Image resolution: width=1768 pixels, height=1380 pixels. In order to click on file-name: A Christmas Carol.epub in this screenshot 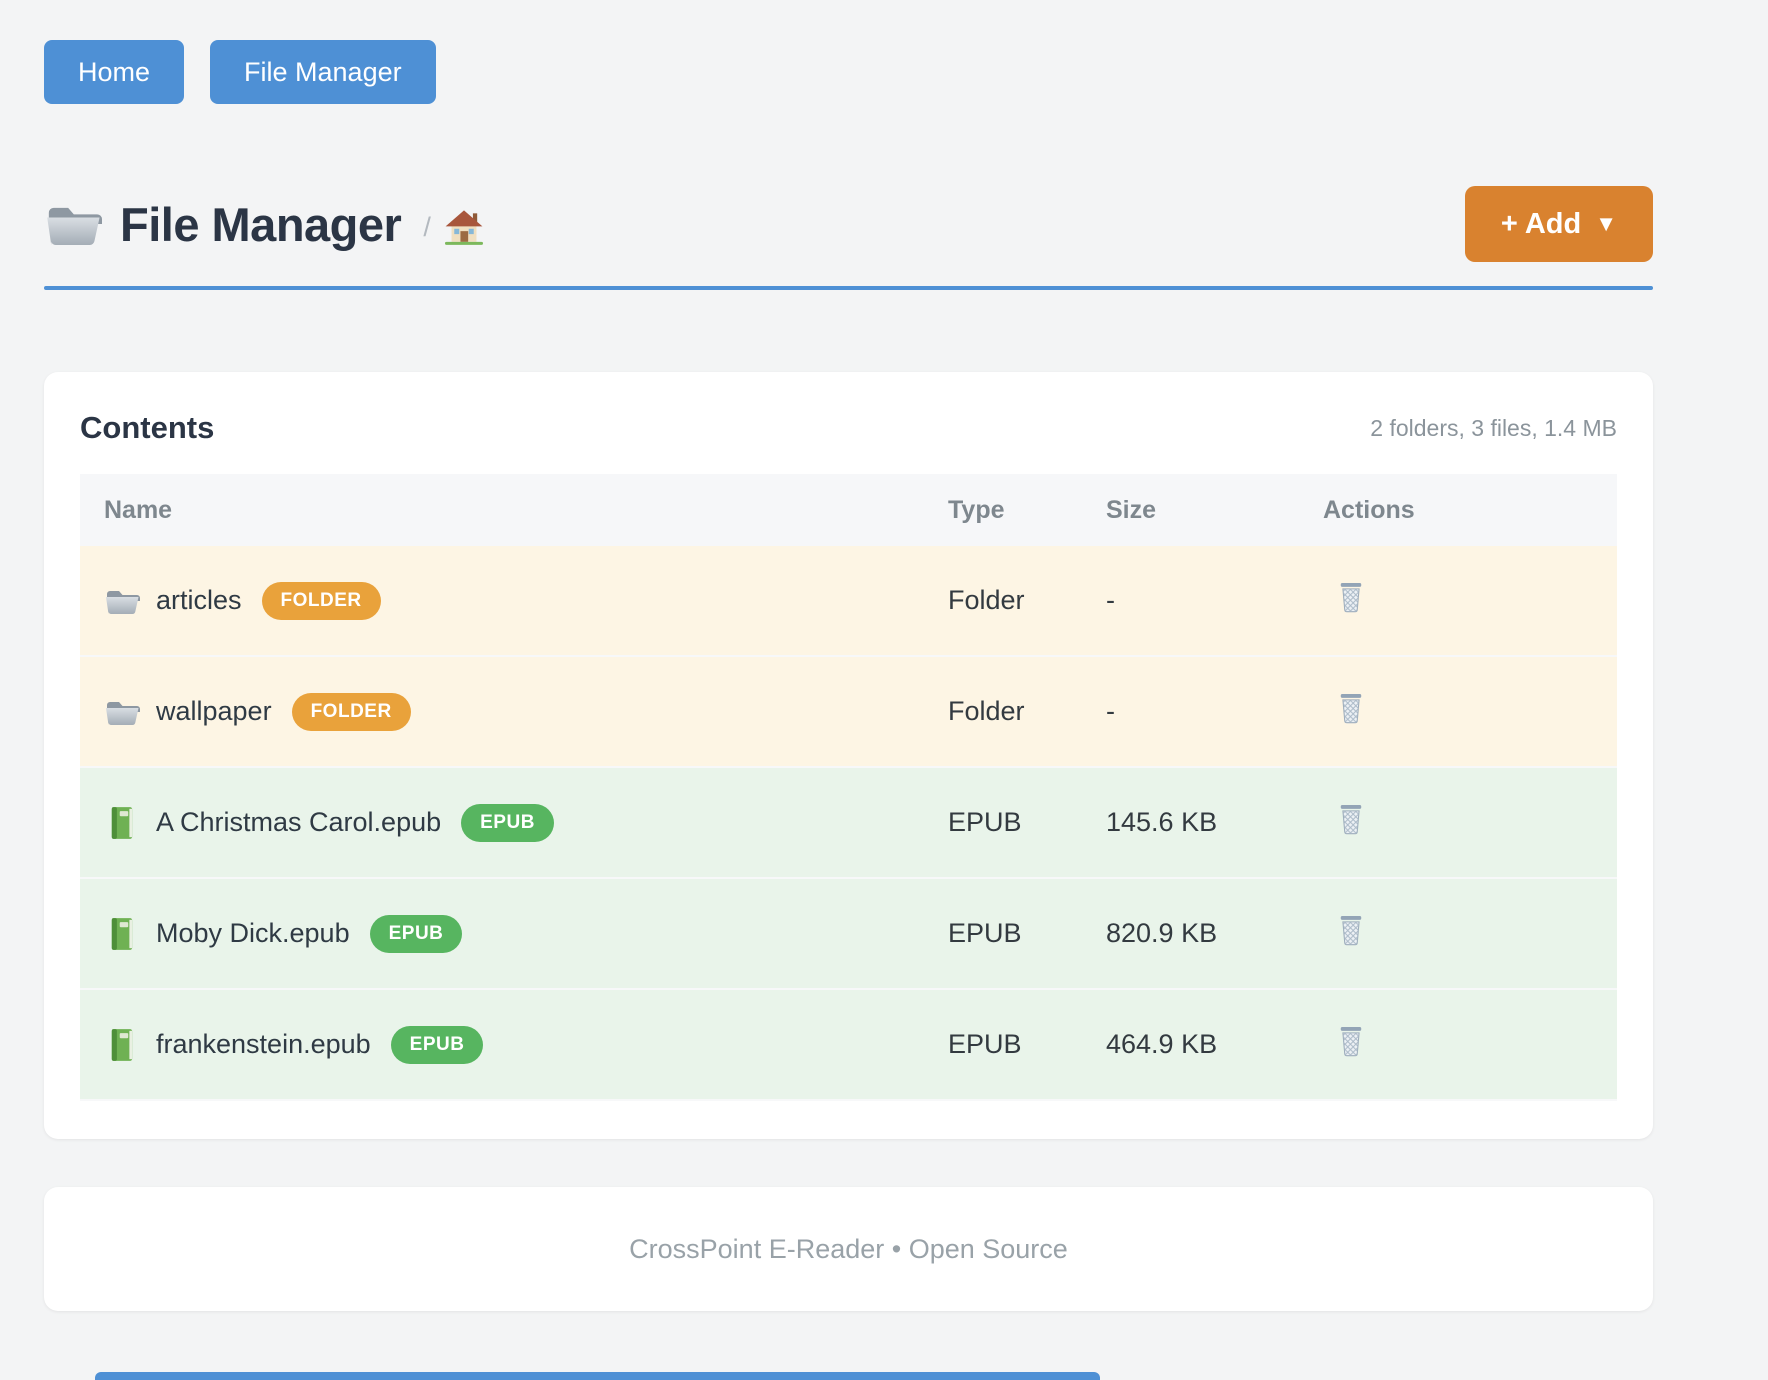, I will do `click(299, 822)`.